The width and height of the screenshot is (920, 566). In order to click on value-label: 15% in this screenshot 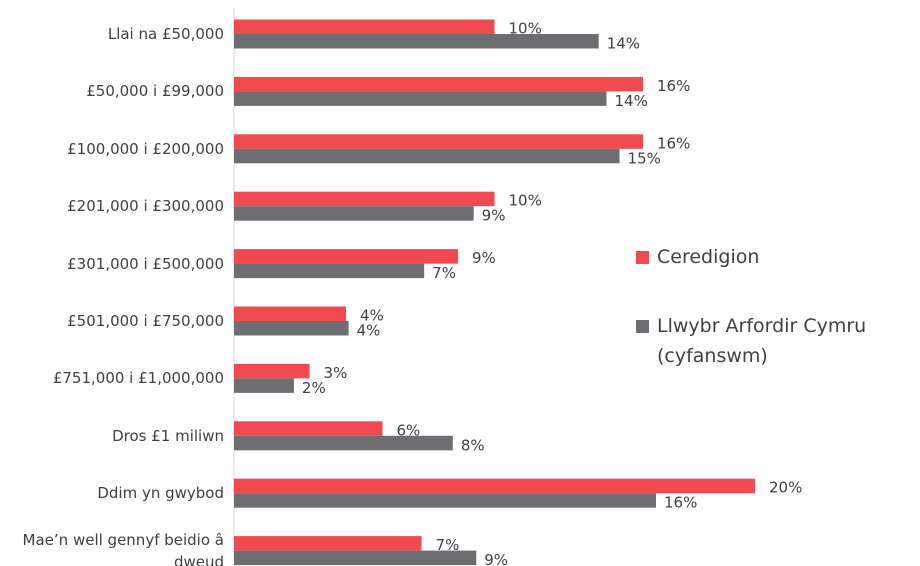, I will do `click(644, 158)`.